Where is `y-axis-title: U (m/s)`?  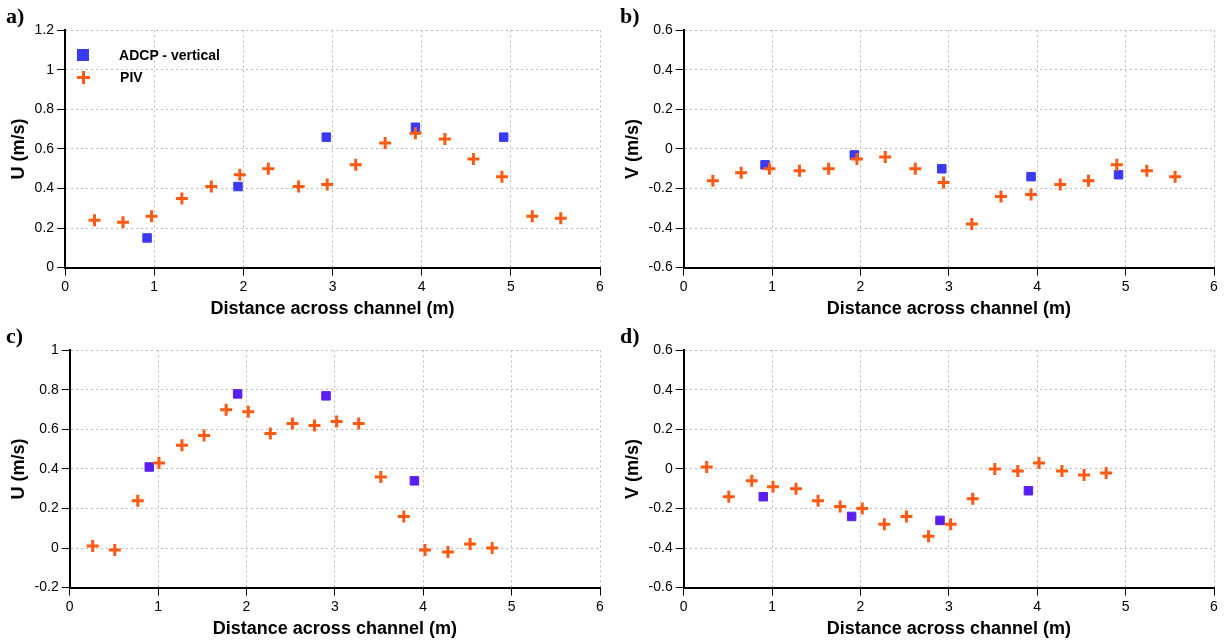
y-axis-title: U (m/s) is located at coordinates (17, 149).